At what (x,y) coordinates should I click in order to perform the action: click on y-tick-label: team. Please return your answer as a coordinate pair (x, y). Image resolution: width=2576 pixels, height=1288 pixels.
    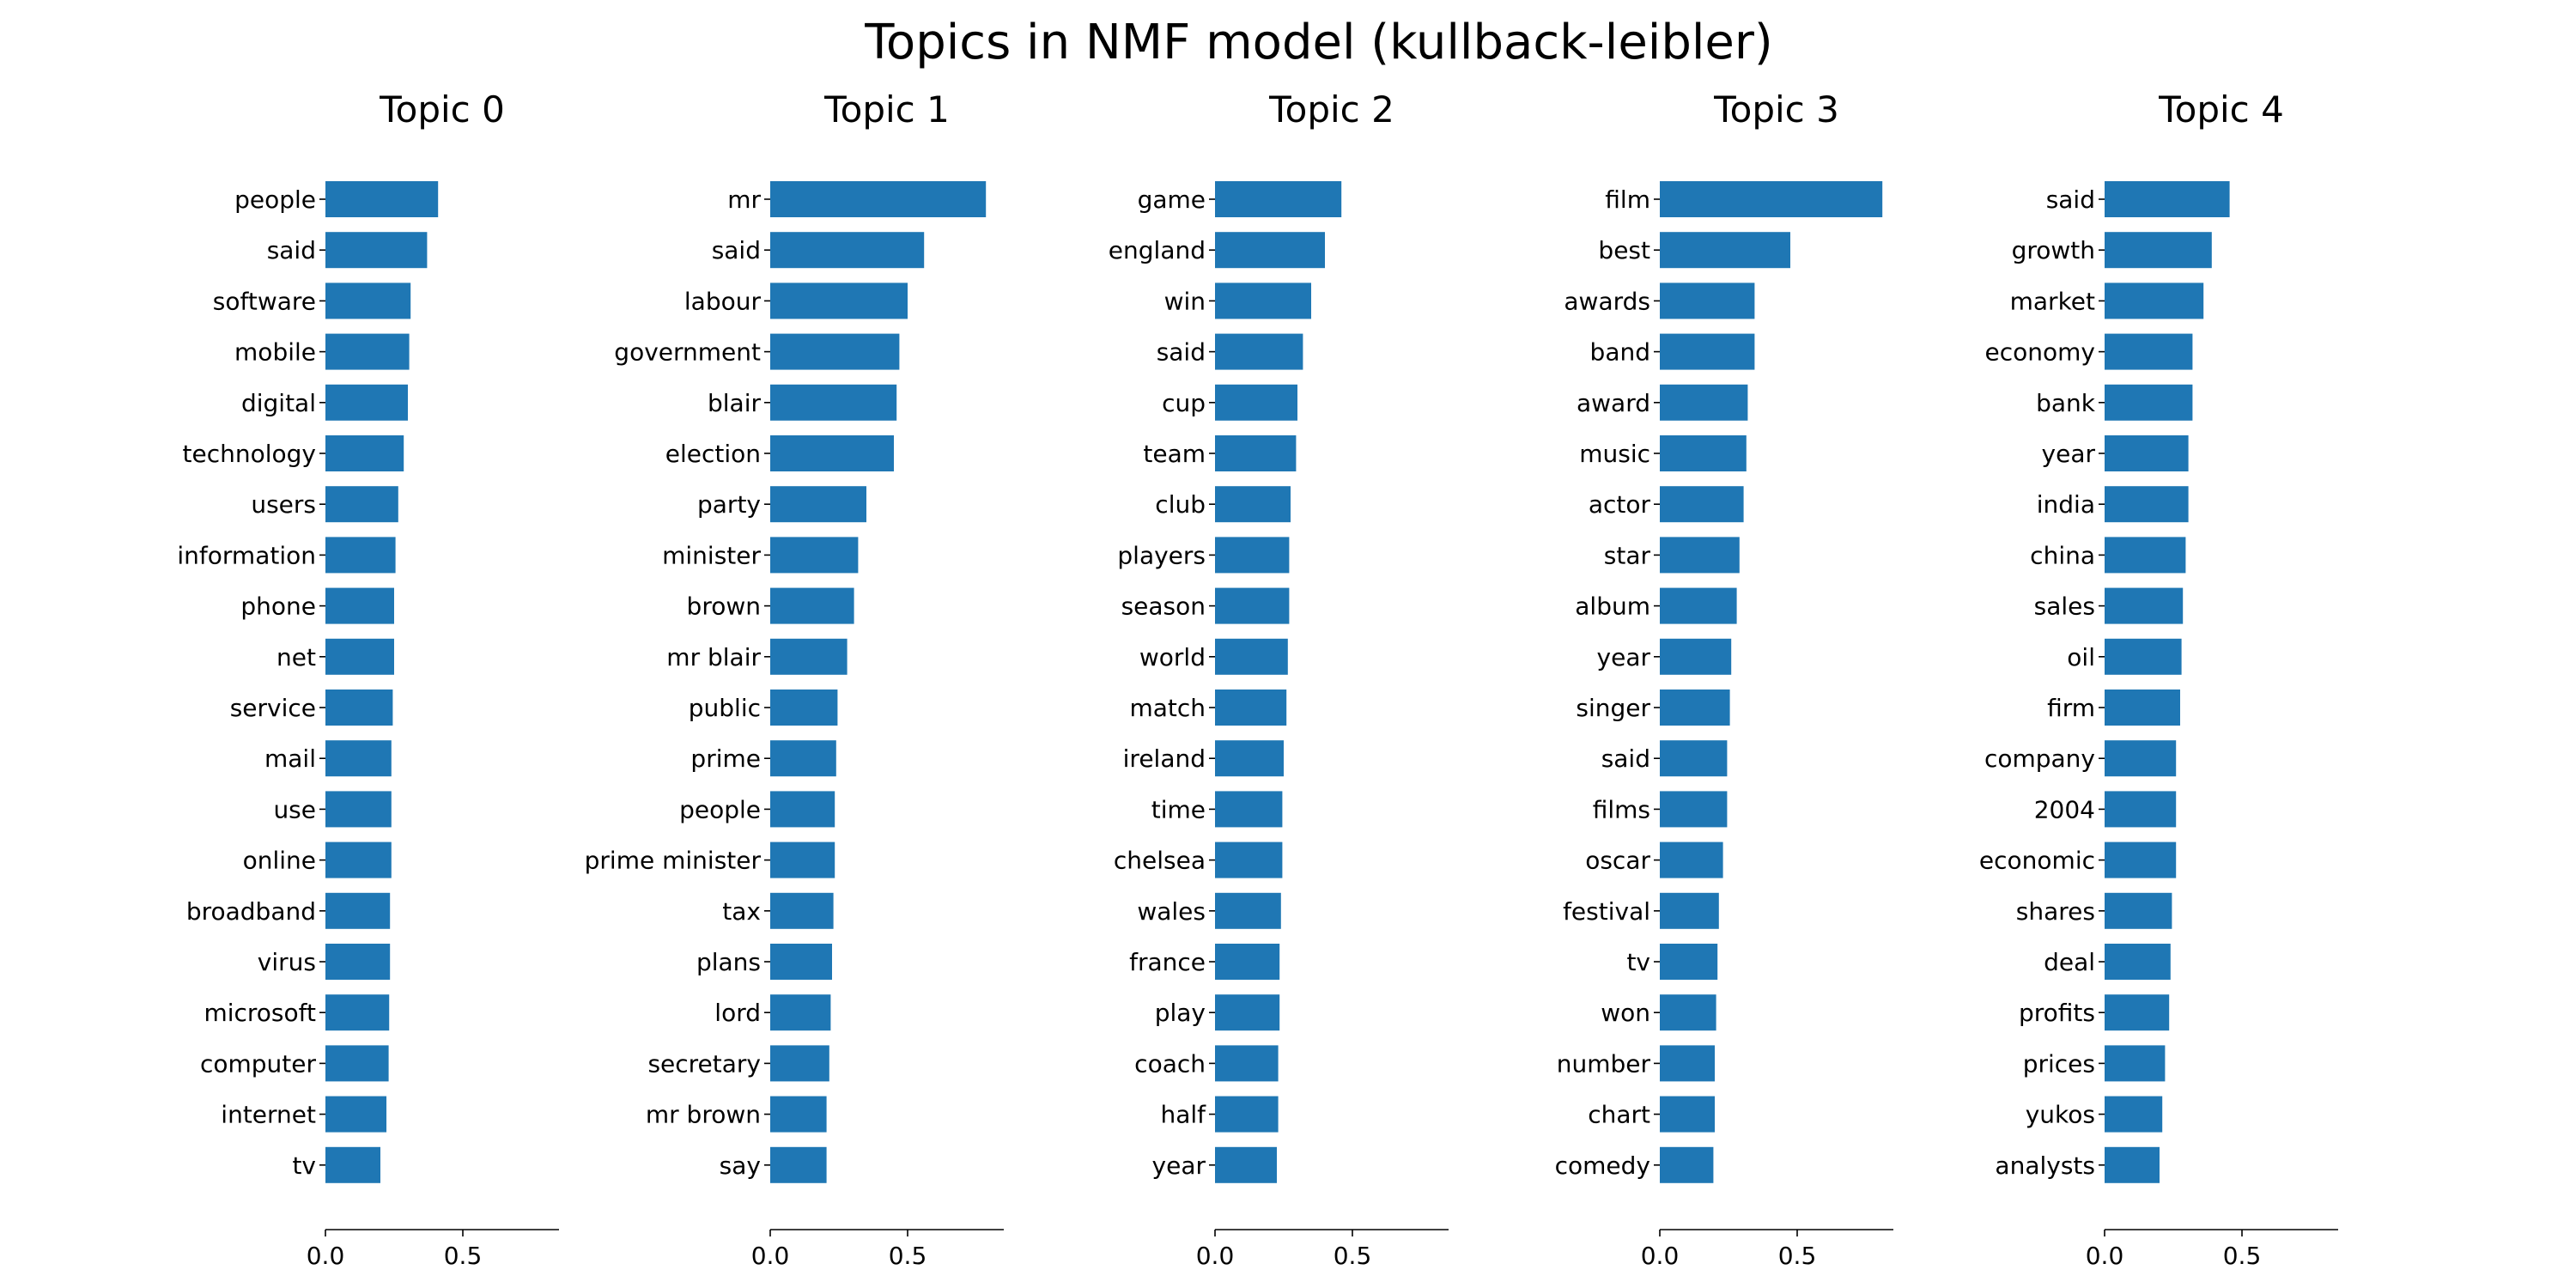
    Looking at the image, I should click on (1174, 454).